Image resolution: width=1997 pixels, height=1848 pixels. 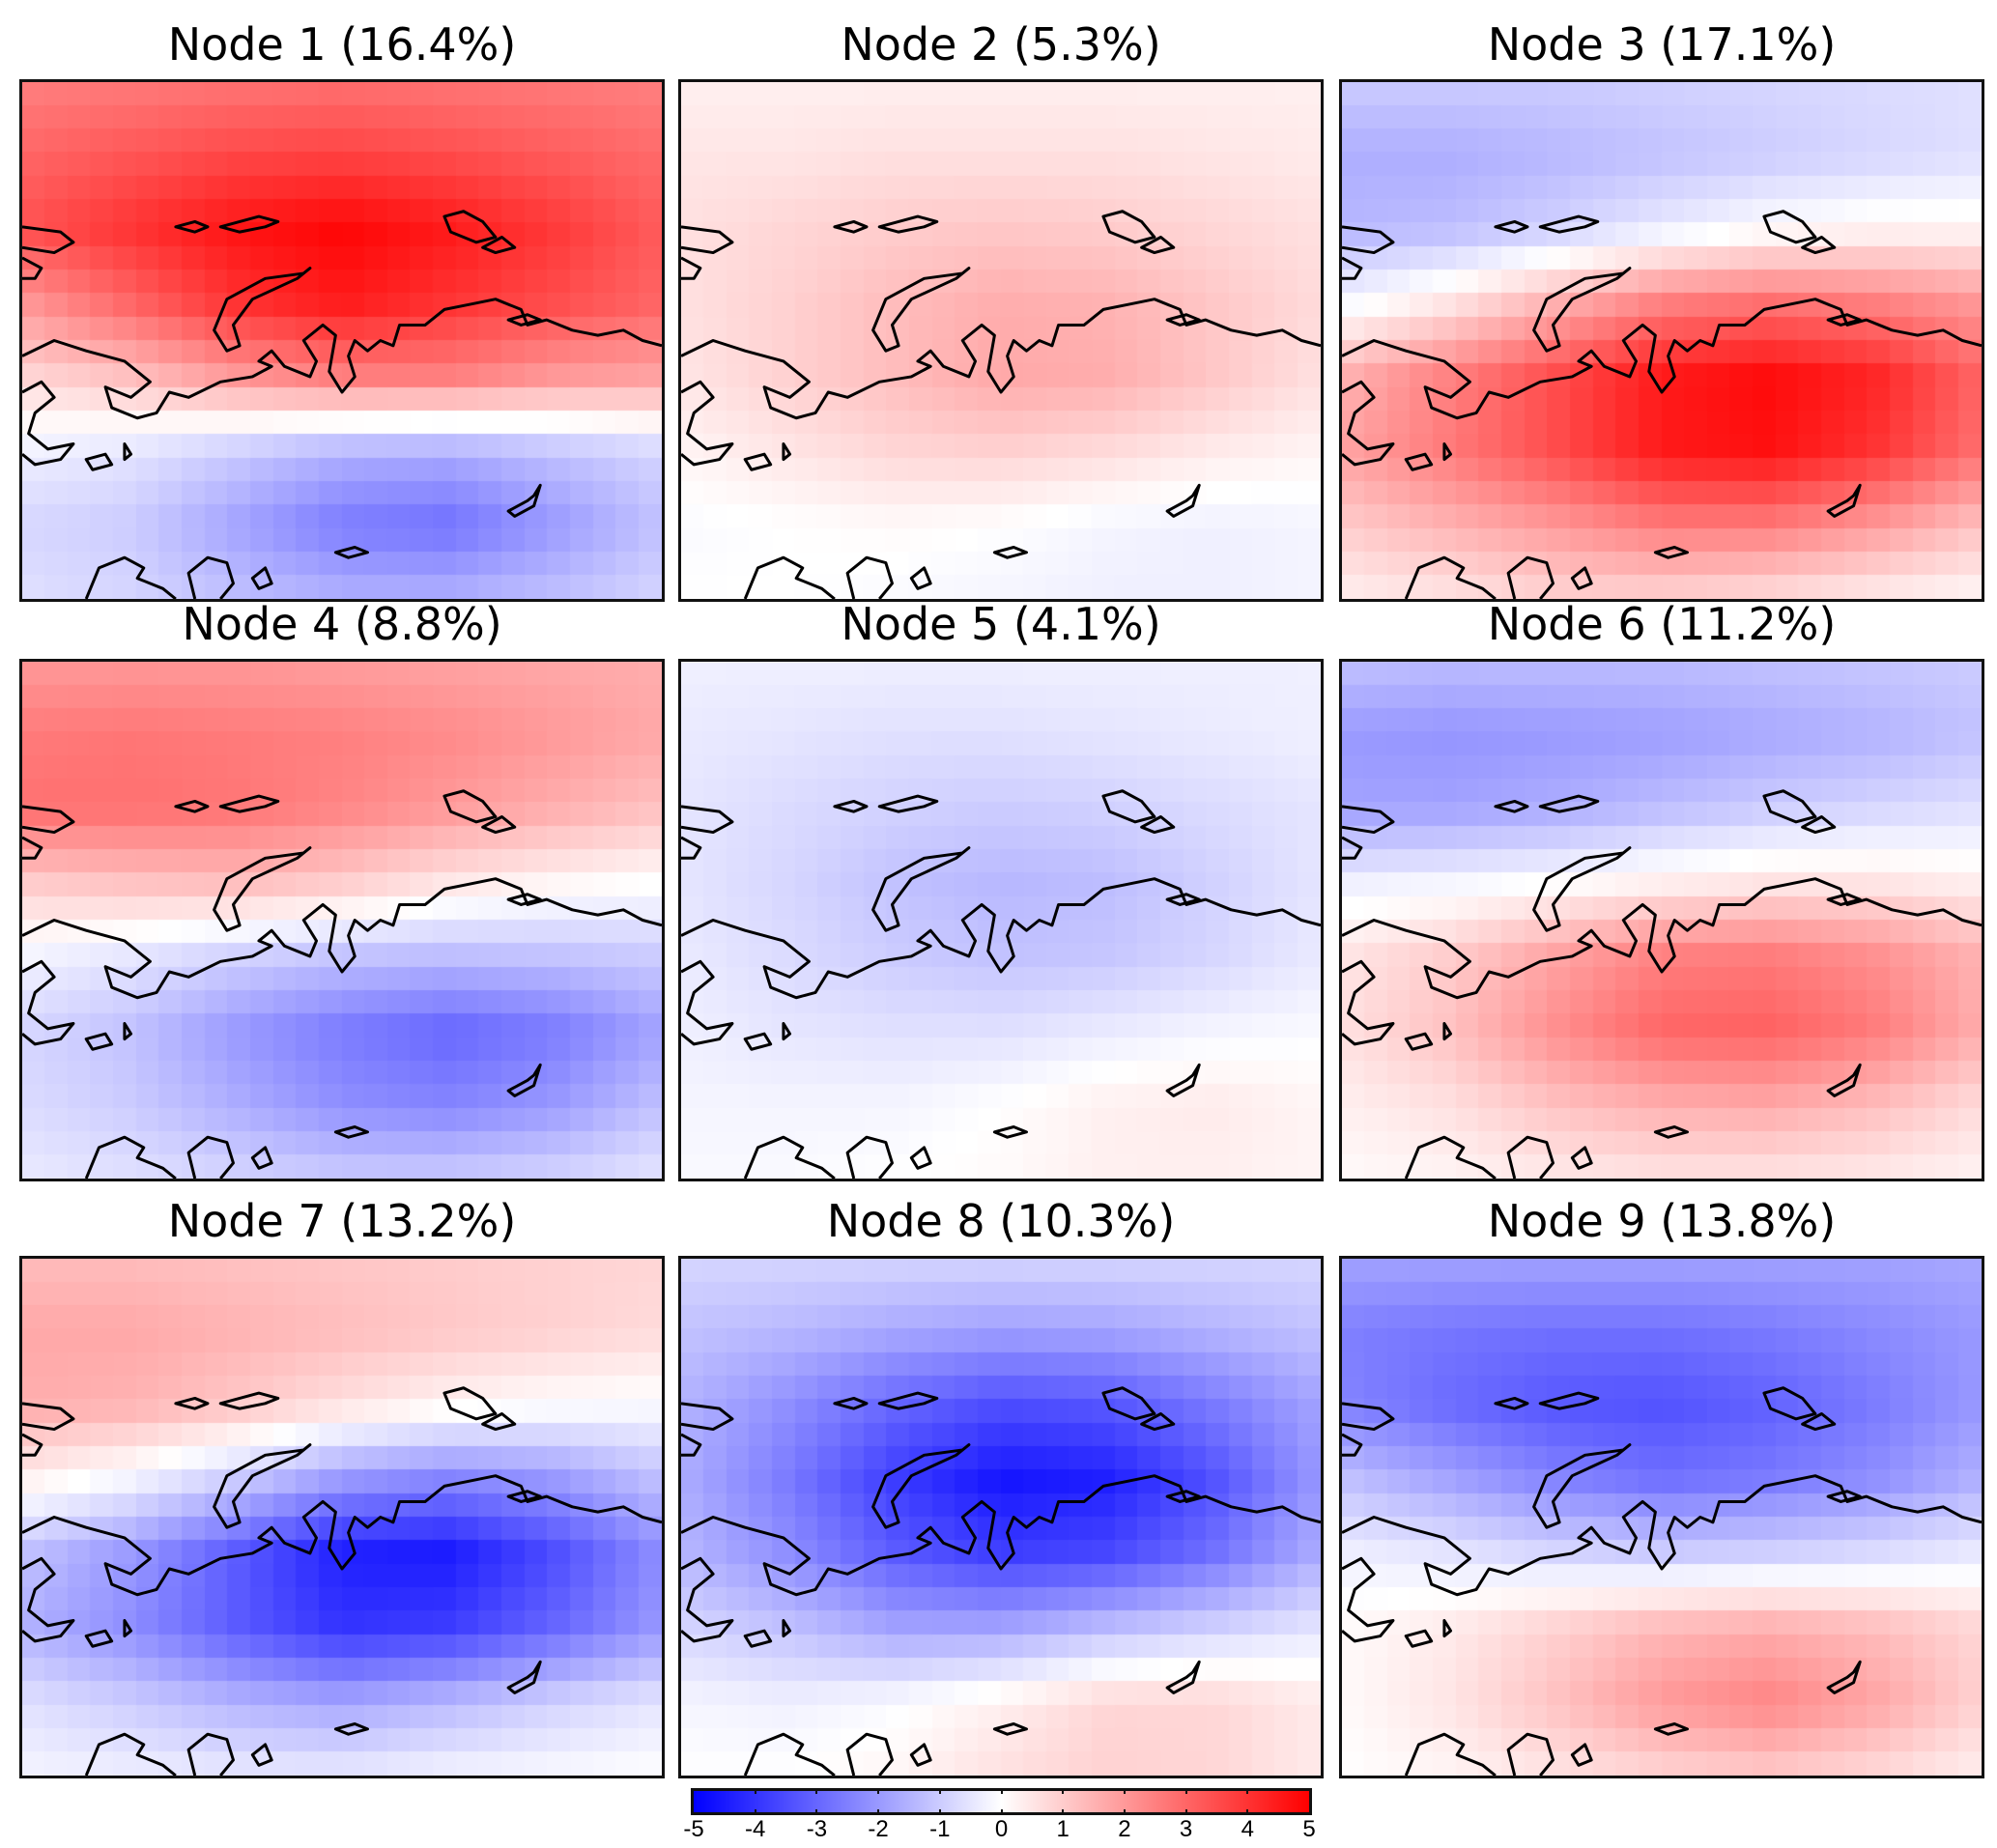 I want to click on panel-title: Node 9 (13.8%), so click(x=1662, y=1221).